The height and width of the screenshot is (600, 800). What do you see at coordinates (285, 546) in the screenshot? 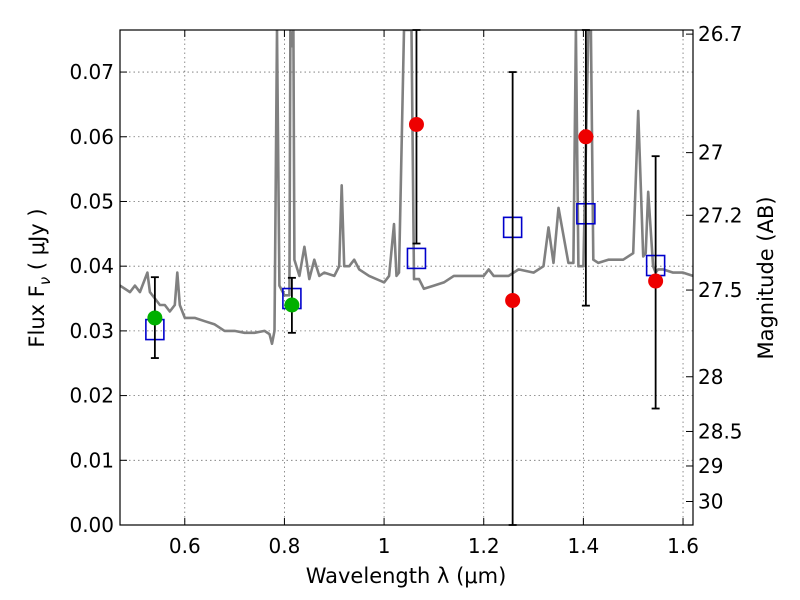
I see `x-tick-label: 0.8` at bounding box center [285, 546].